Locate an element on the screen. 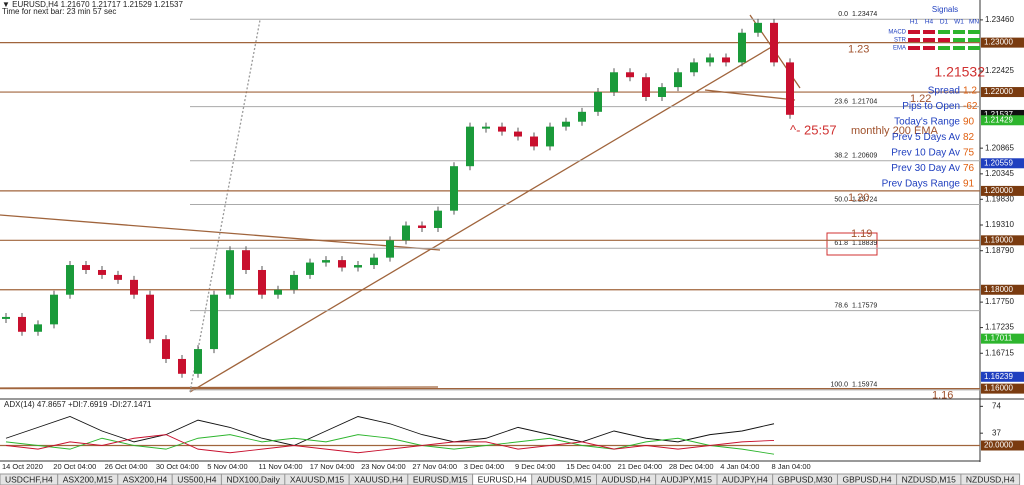  level-tag-label: 1.16000 is located at coordinates (998, 388).